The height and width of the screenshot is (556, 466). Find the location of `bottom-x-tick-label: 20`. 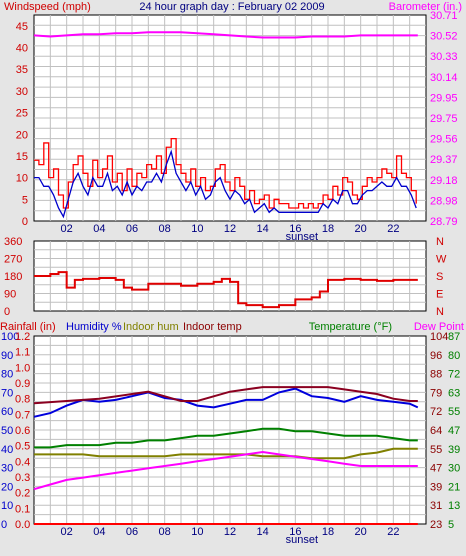

bottom-x-tick-label: 20 is located at coordinates (361, 532).